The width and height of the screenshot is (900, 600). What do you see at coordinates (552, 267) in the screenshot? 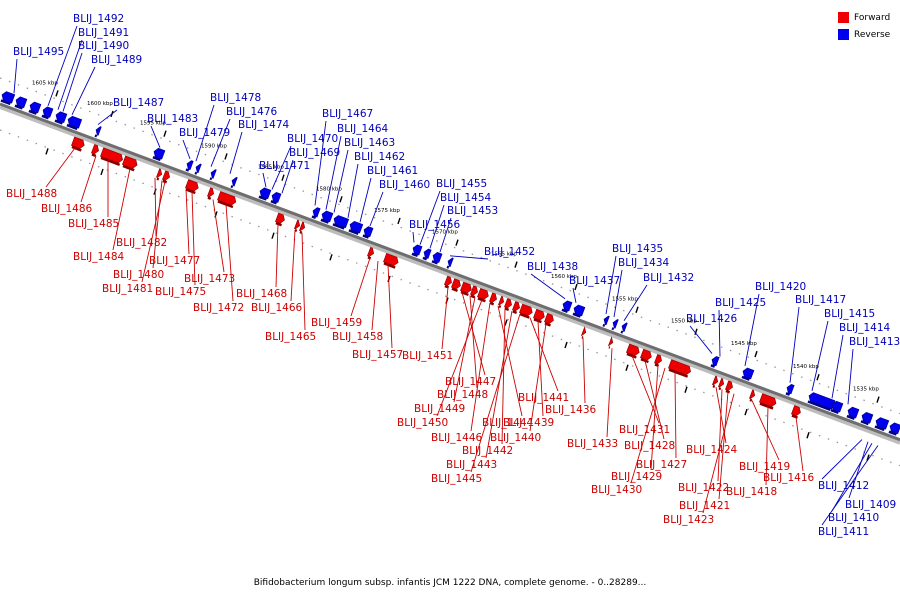
I see `gene-label-reverse: BLIJ_1438` at bounding box center [552, 267].